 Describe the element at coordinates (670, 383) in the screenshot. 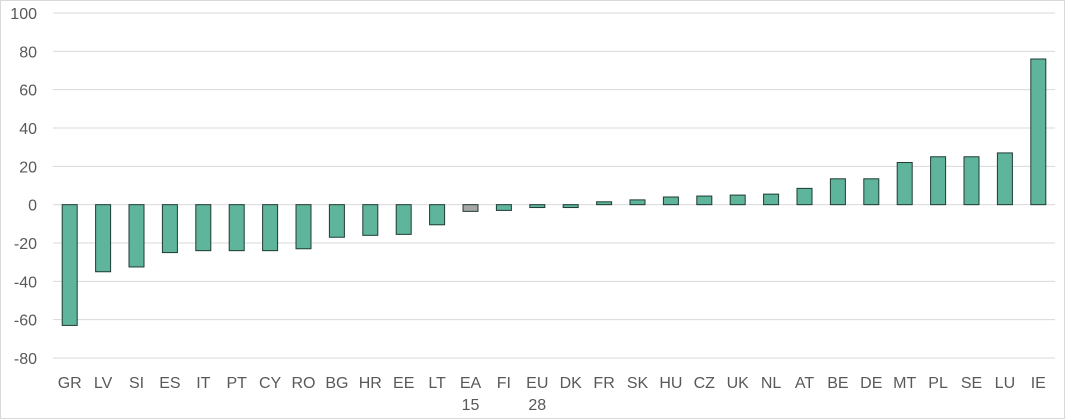

I see `x-tick-label: HU` at that location.